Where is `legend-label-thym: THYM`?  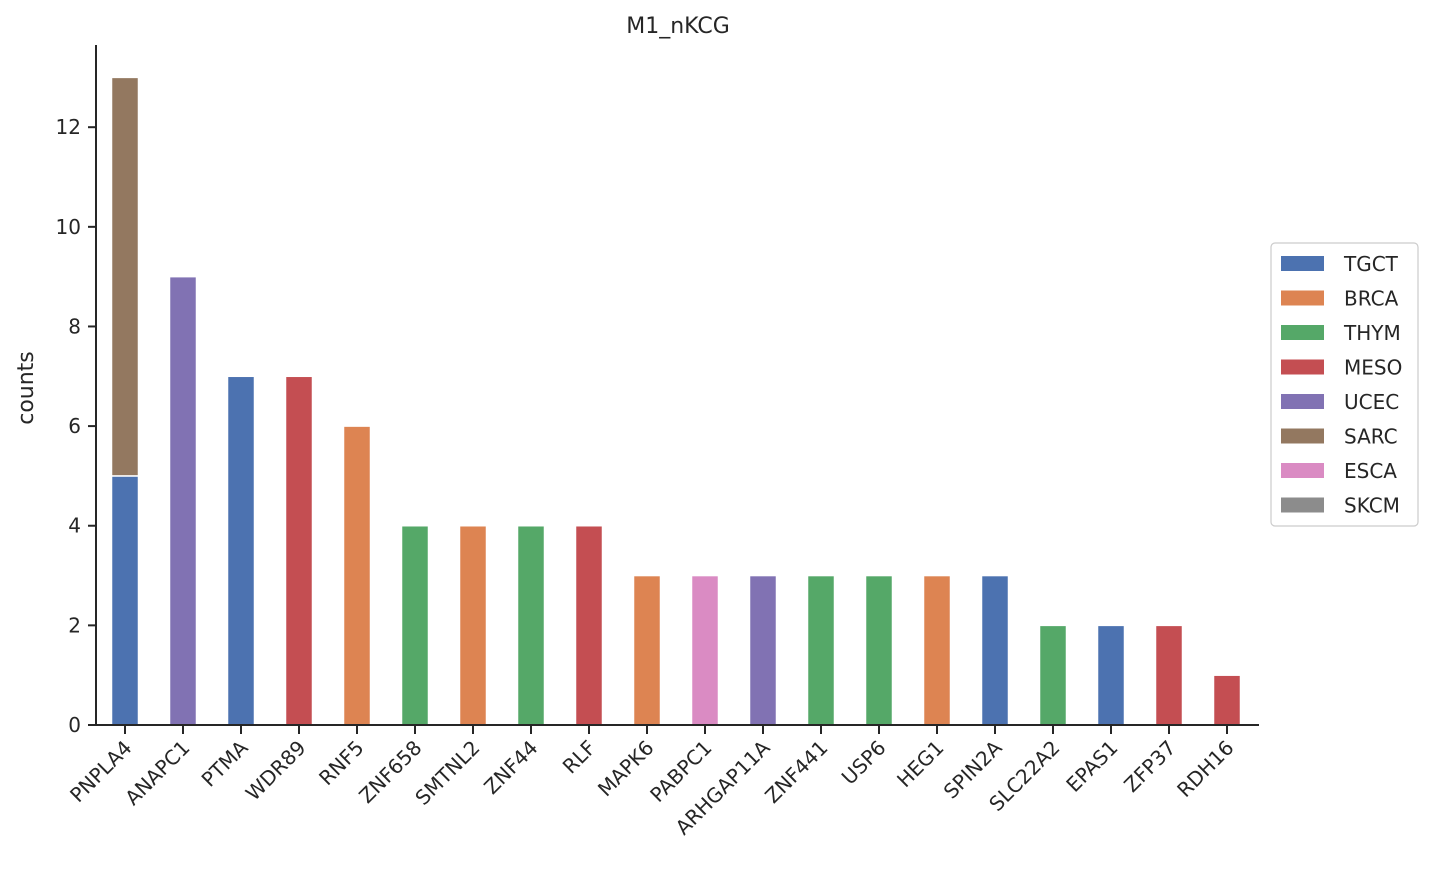 legend-label-thym: THYM is located at coordinates (1372, 333).